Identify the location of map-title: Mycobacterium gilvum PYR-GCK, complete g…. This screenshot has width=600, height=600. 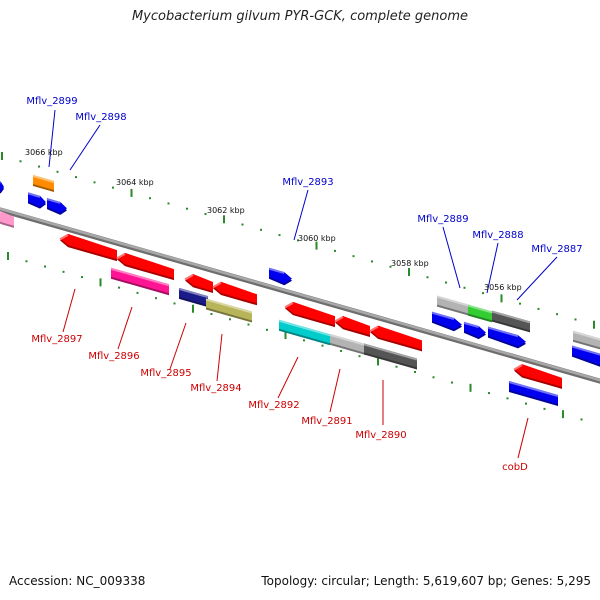
(300, 16).